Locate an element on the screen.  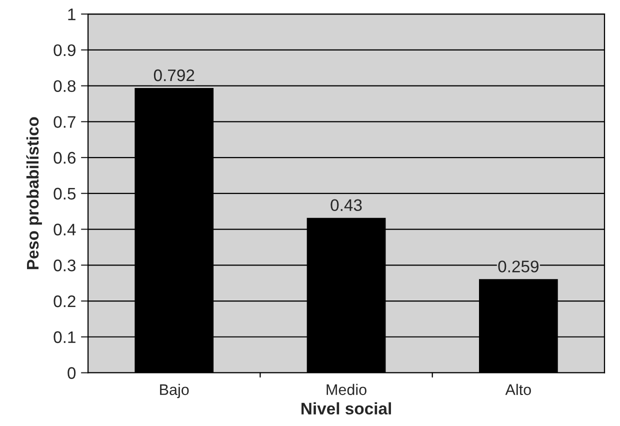
x-tick-label: Medio is located at coordinates (346, 390).